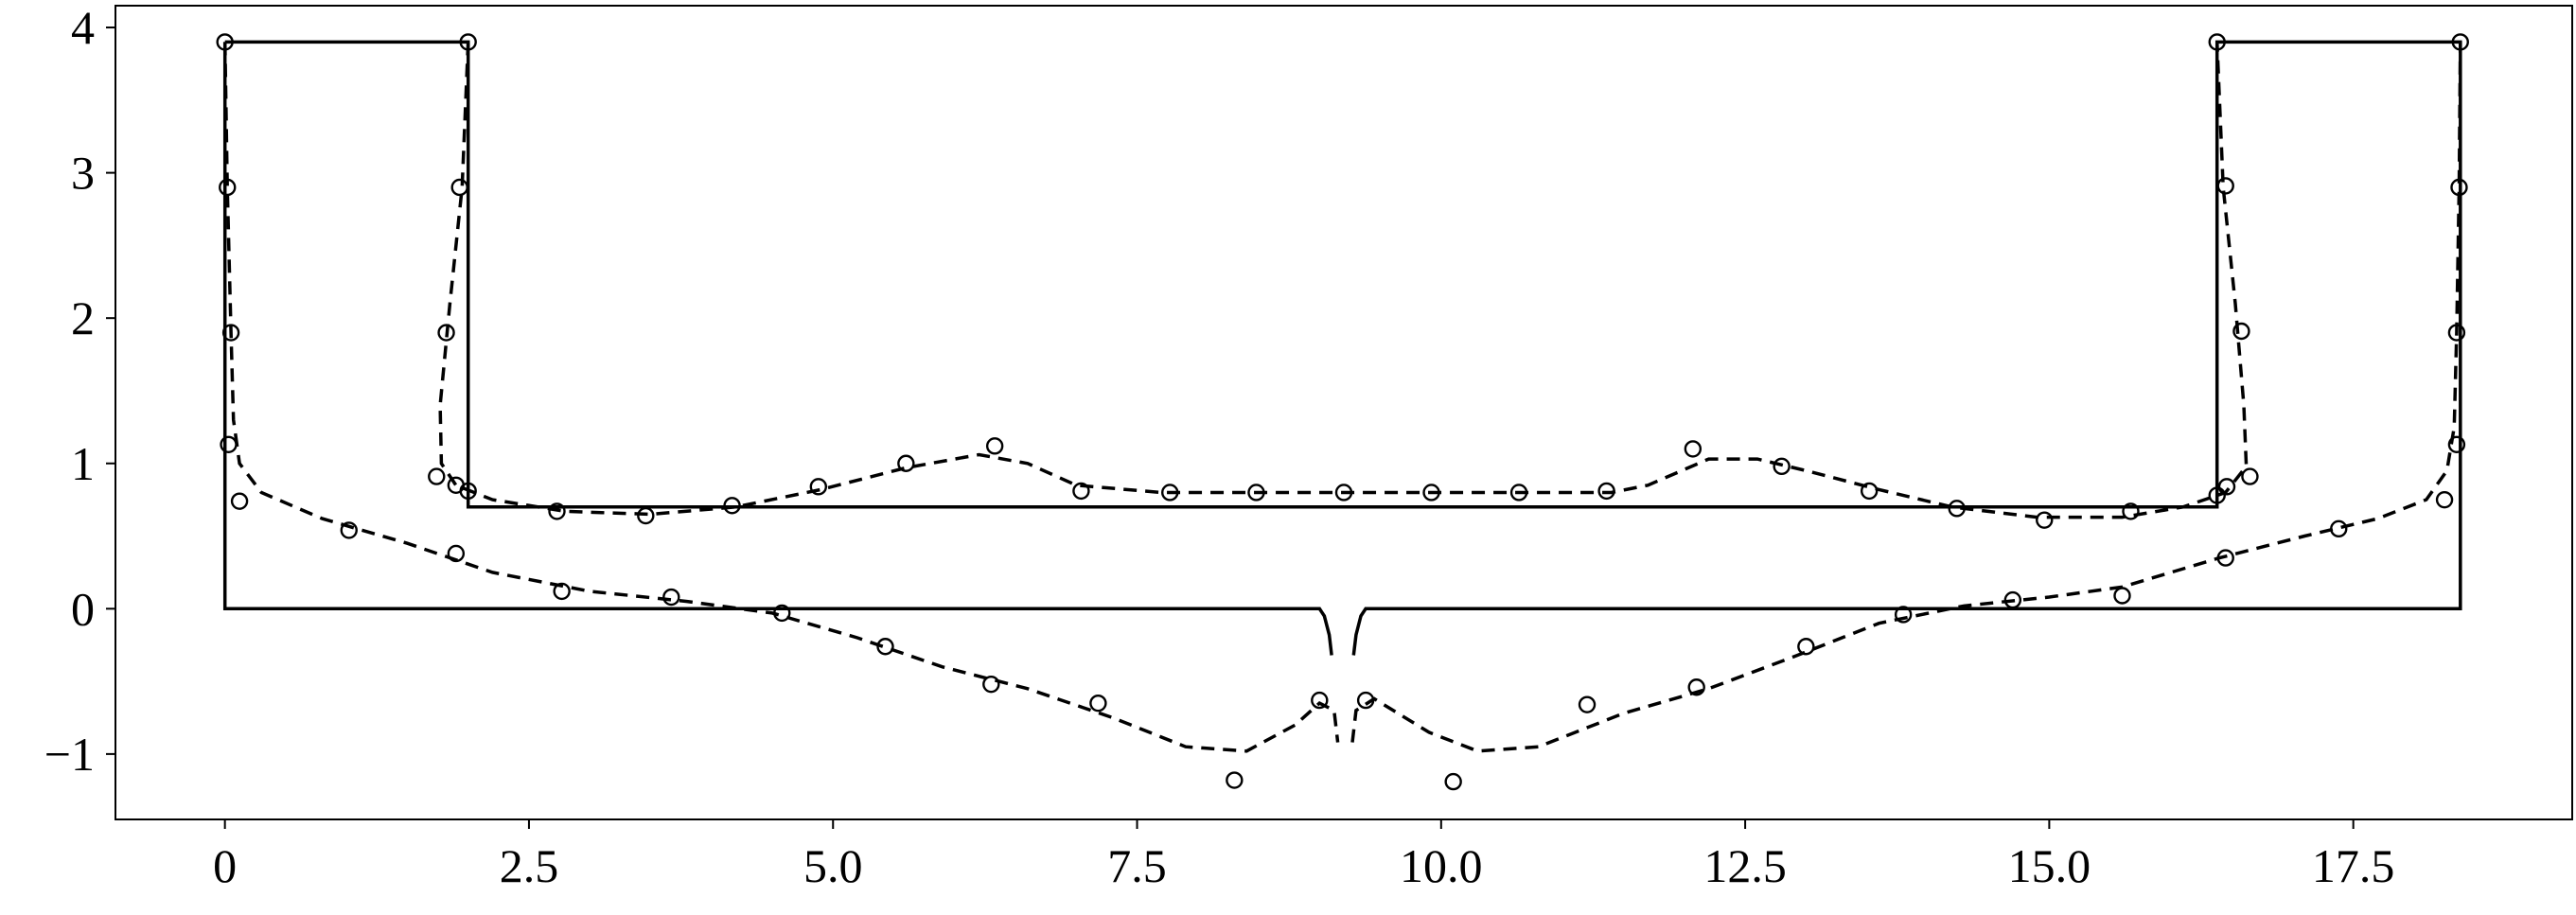 The width and height of the screenshot is (2576, 915). I want to click on y-tick-label: 3, so click(83, 174).